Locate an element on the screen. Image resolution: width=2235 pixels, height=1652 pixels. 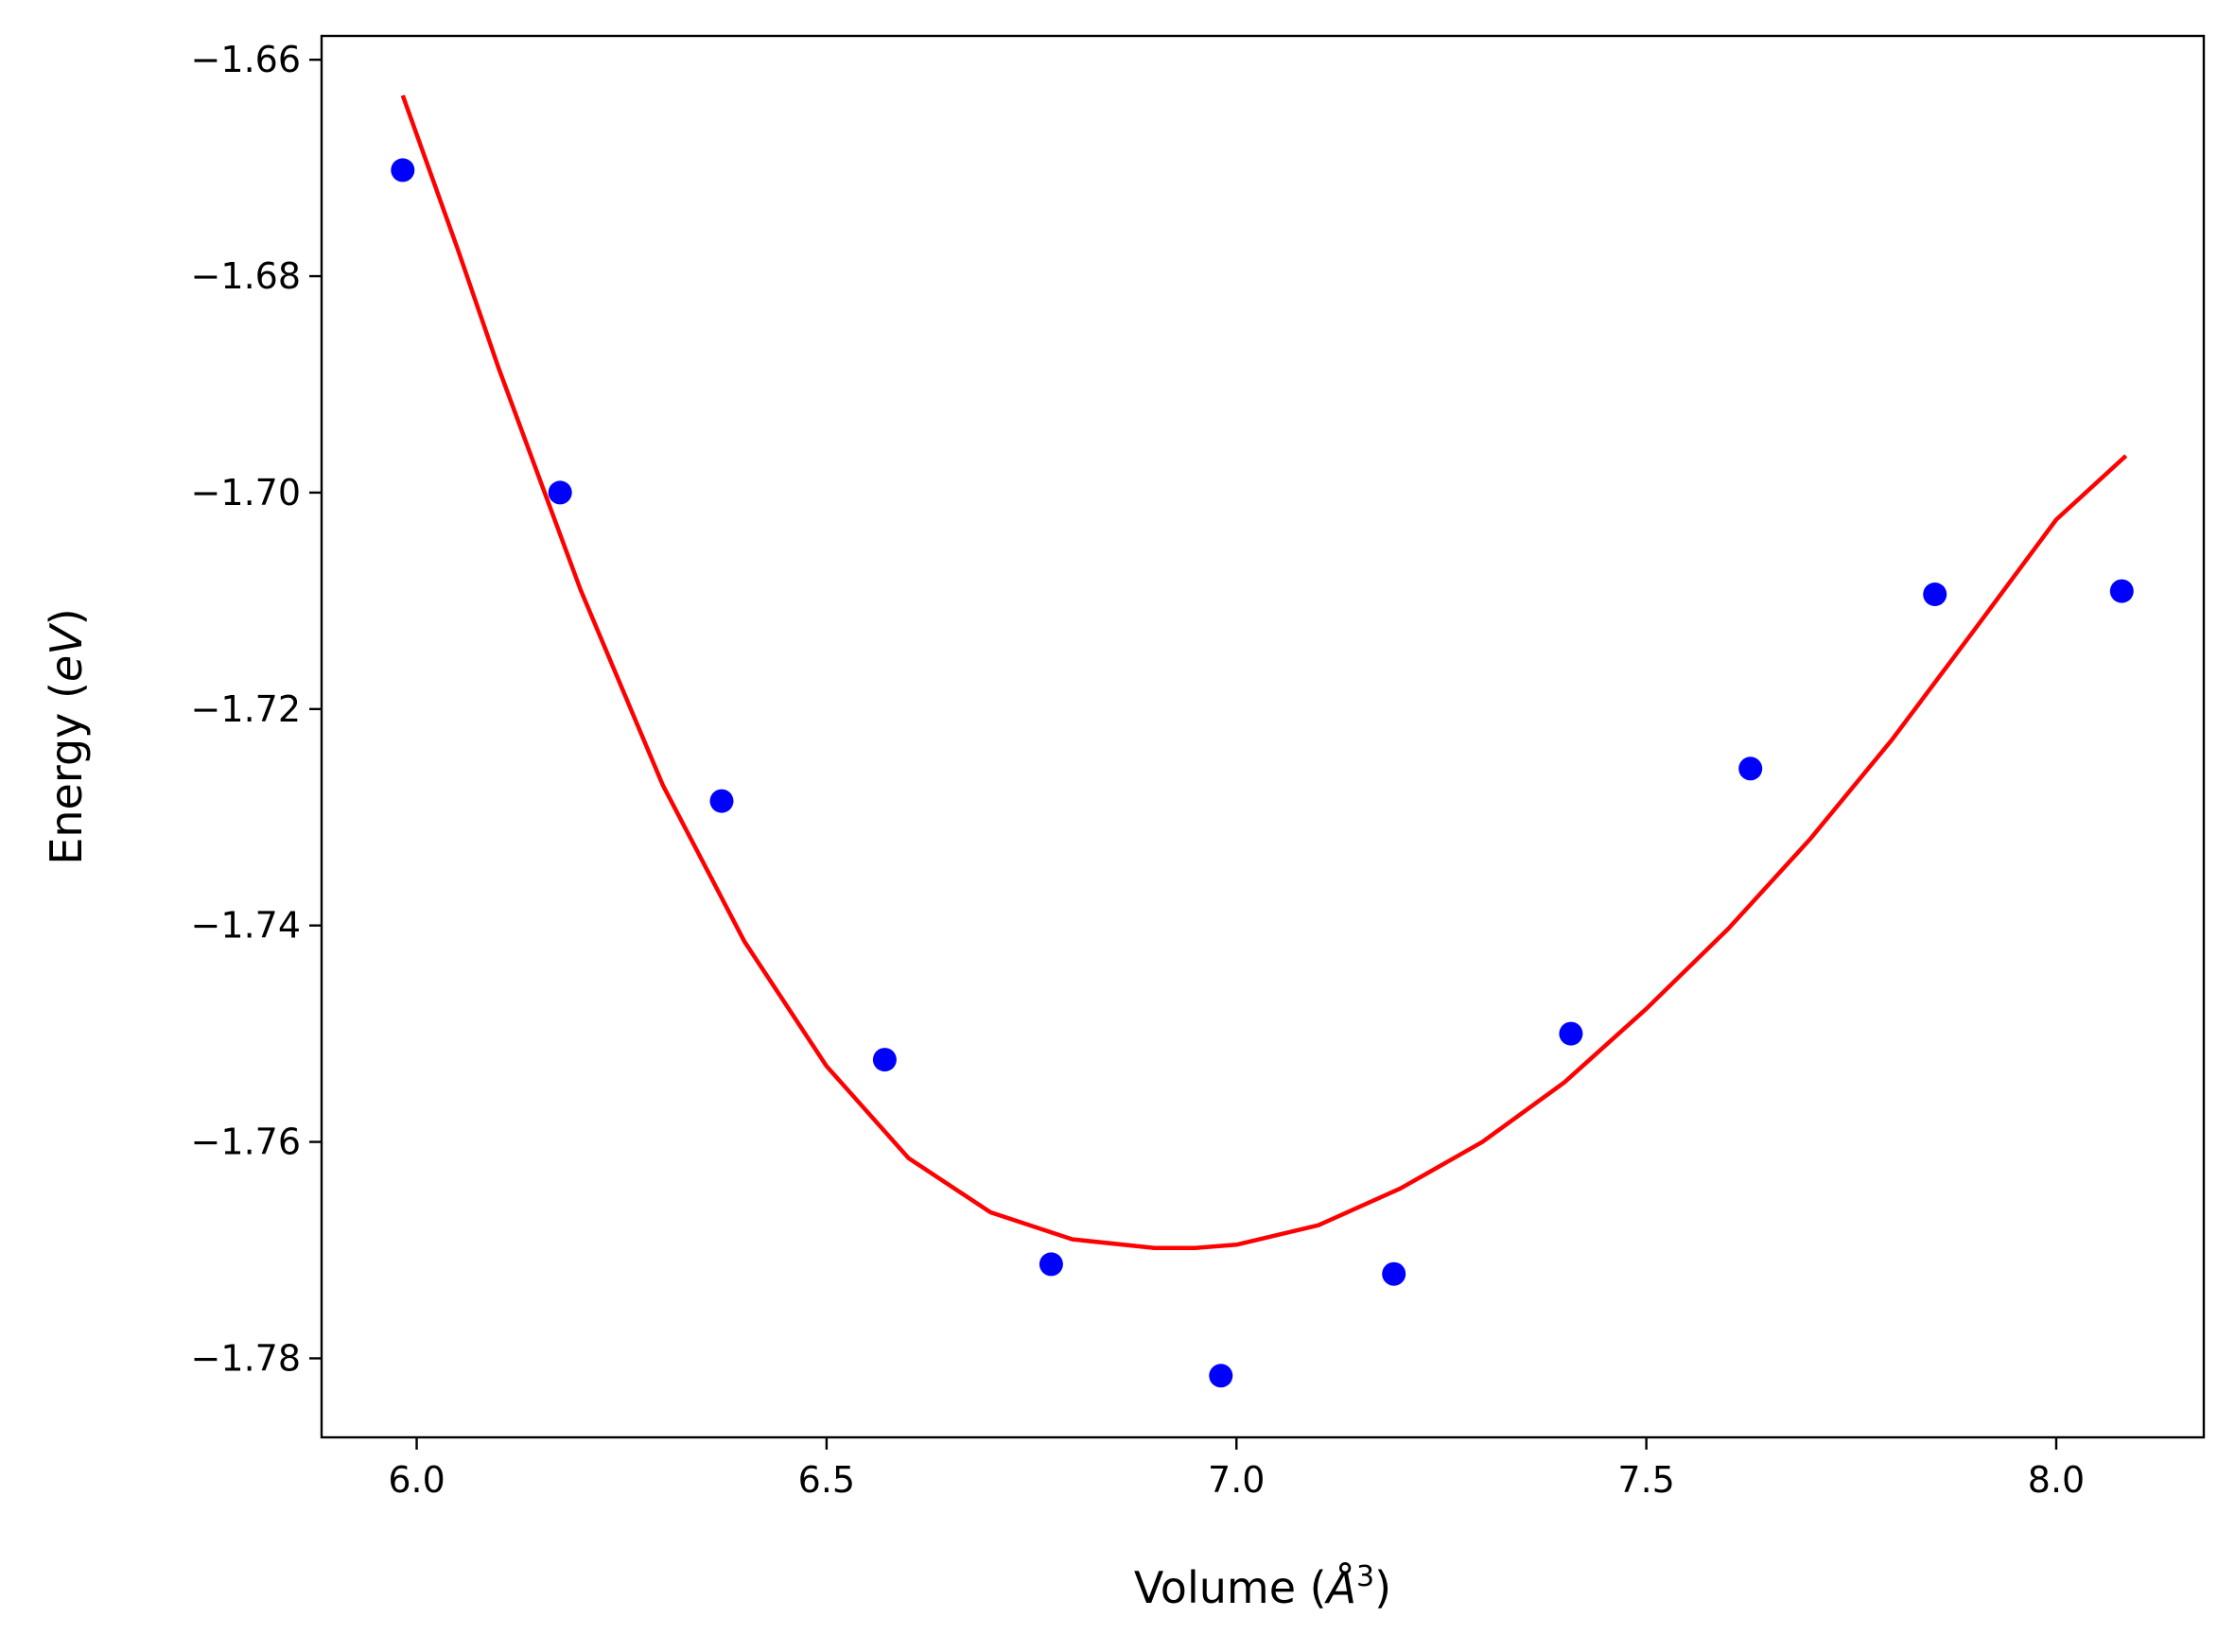
y-tick-label: −1.76 is located at coordinates (246, 1142).